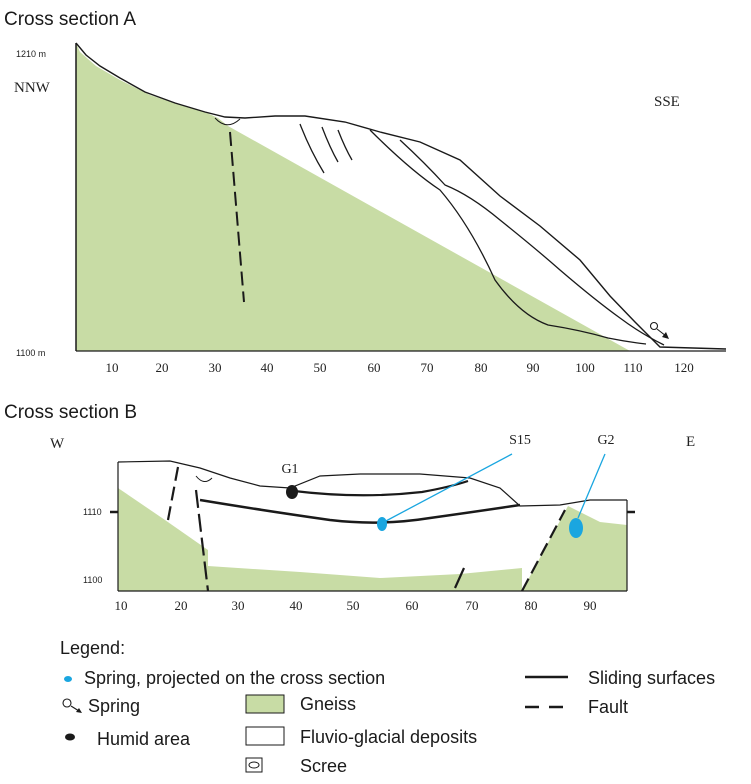 The height and width of the screenshot is (784, 751). I want to click on section-b-left-direction: W, so click(57, 444).